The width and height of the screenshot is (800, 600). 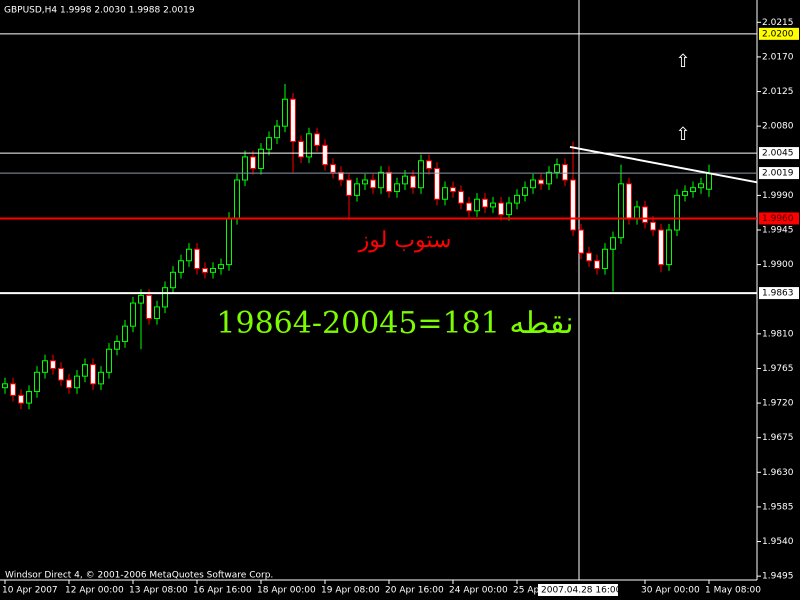 What do you see at coordinates (350, 591) in the screenshot?
I see `x-tick-label: 19 Apr 08:00` at bounding box center [350, 591].